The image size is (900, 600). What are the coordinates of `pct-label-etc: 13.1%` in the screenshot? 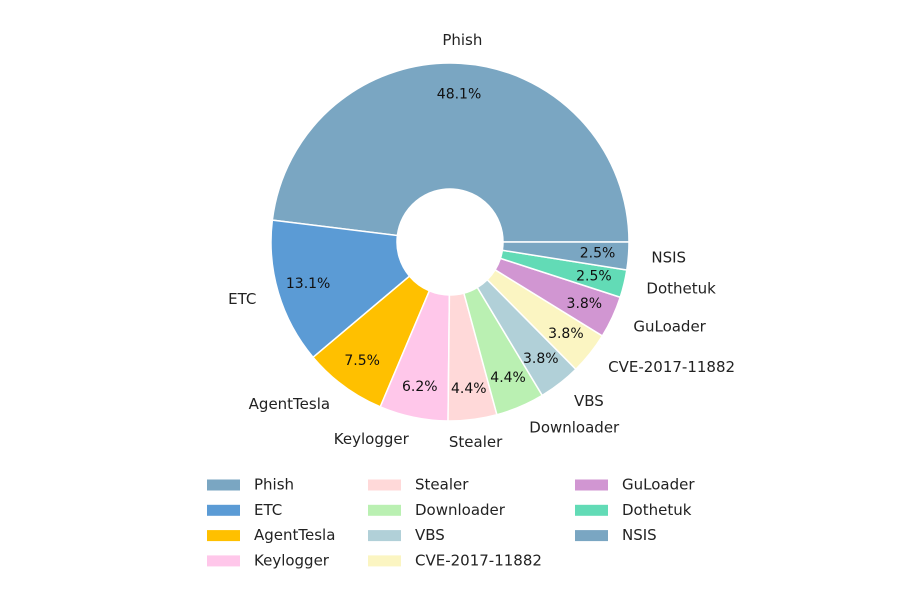 It's located at (308, 284).